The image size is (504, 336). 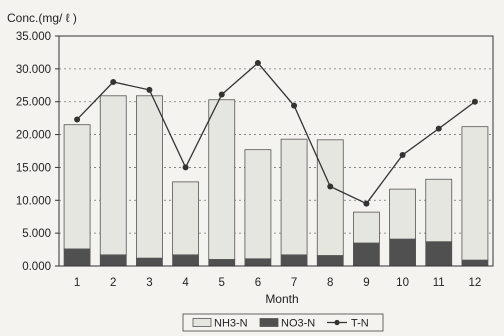 What do you see at coordinates (294, 283) in the screenshot?
I see `x-tick-label: 7` at bounding box center [294, 283].